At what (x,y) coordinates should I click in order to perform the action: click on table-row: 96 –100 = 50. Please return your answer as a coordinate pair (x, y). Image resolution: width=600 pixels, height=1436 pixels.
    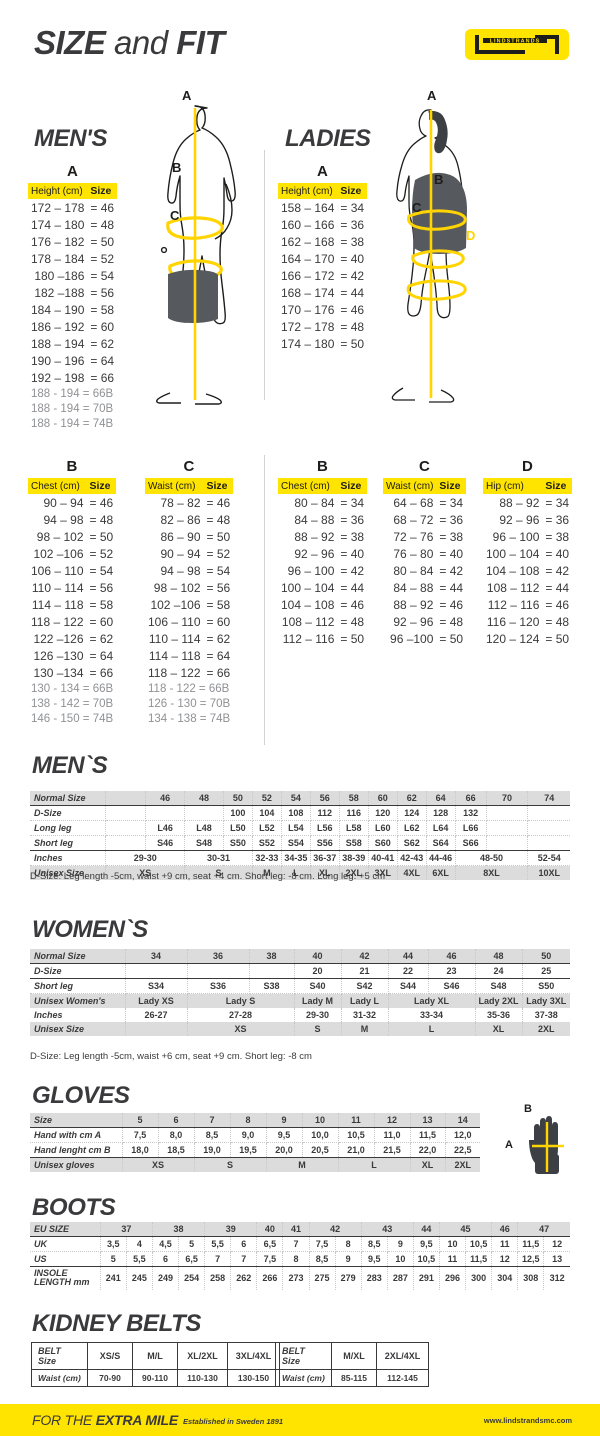
    Looking at the image, I should click on (427, 638).